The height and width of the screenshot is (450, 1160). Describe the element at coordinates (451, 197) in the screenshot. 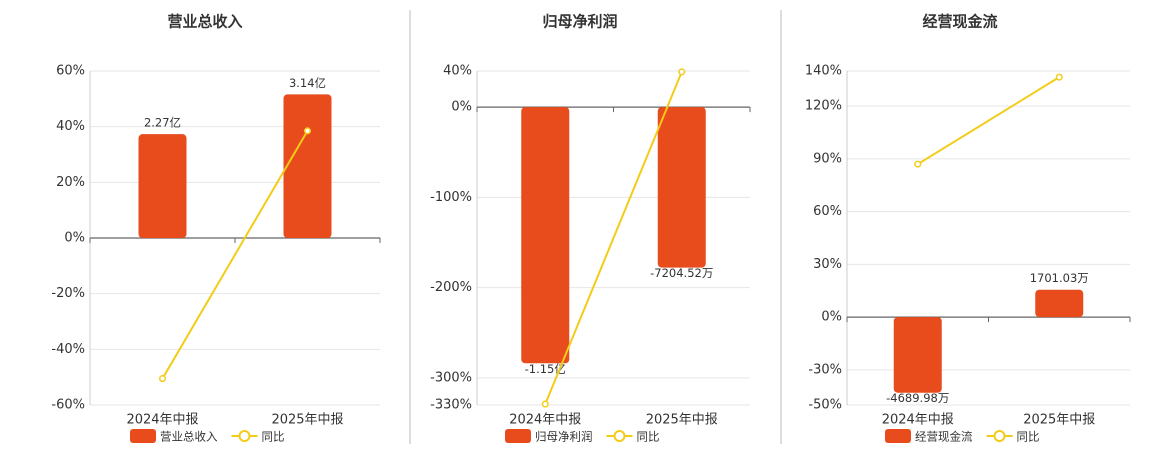

I see `y-tick-label: -100%` at that location.